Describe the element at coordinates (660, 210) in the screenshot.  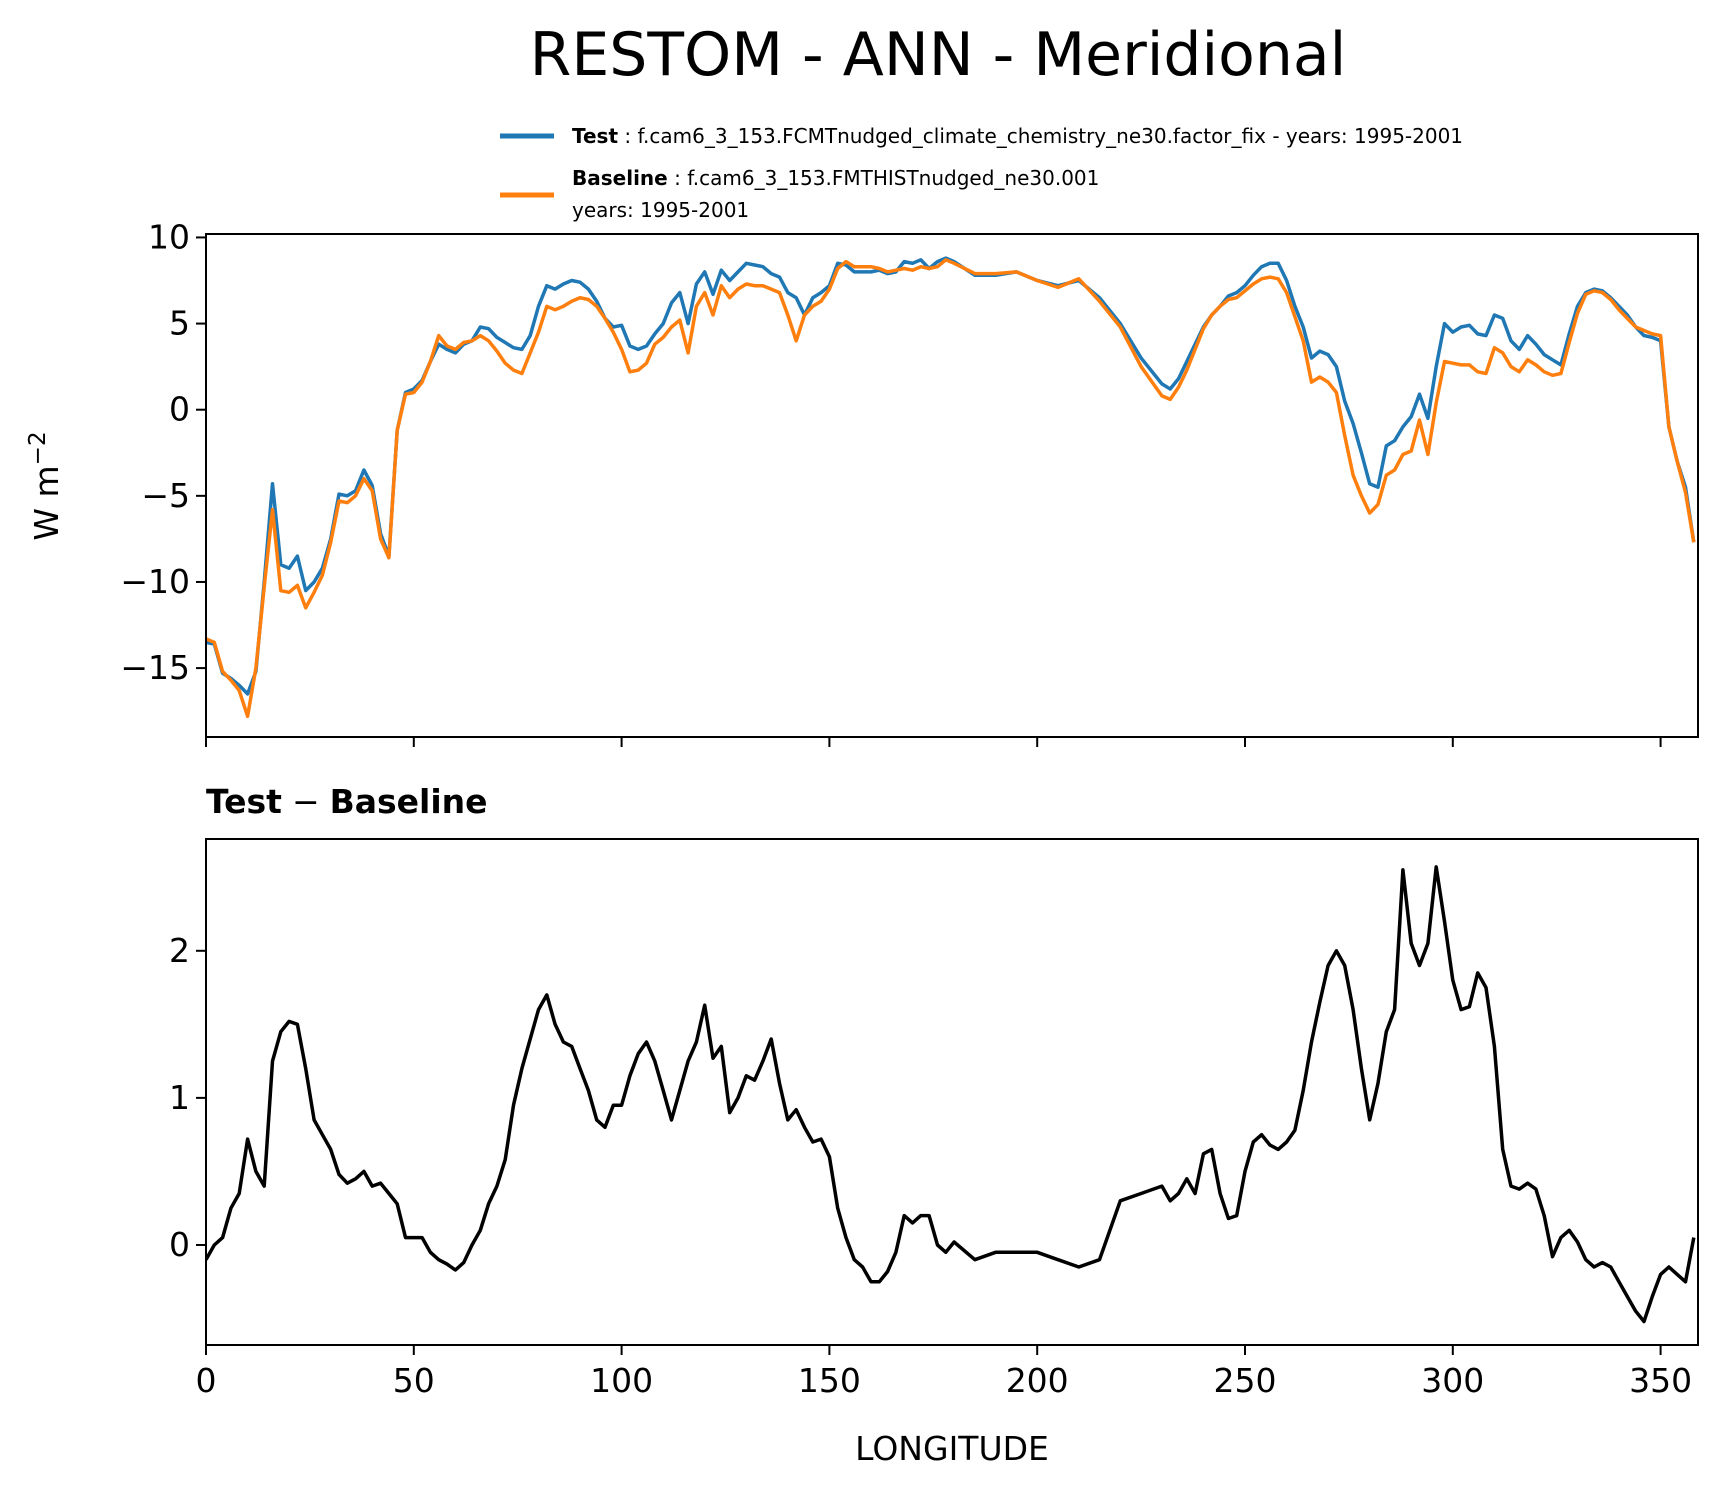
I see `legend-baseline-years: years: 1995-2001` at that location.